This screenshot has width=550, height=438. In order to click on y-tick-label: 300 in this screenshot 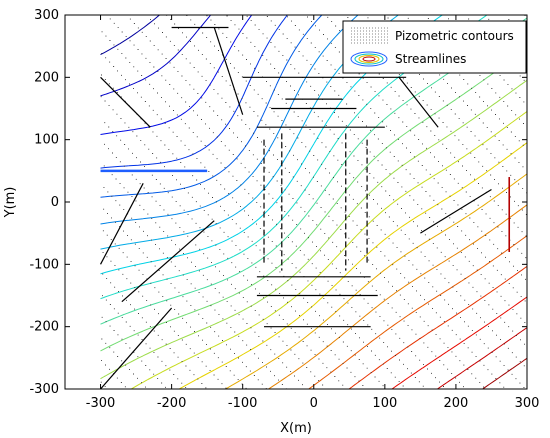, I will do `click(46, 15)`.